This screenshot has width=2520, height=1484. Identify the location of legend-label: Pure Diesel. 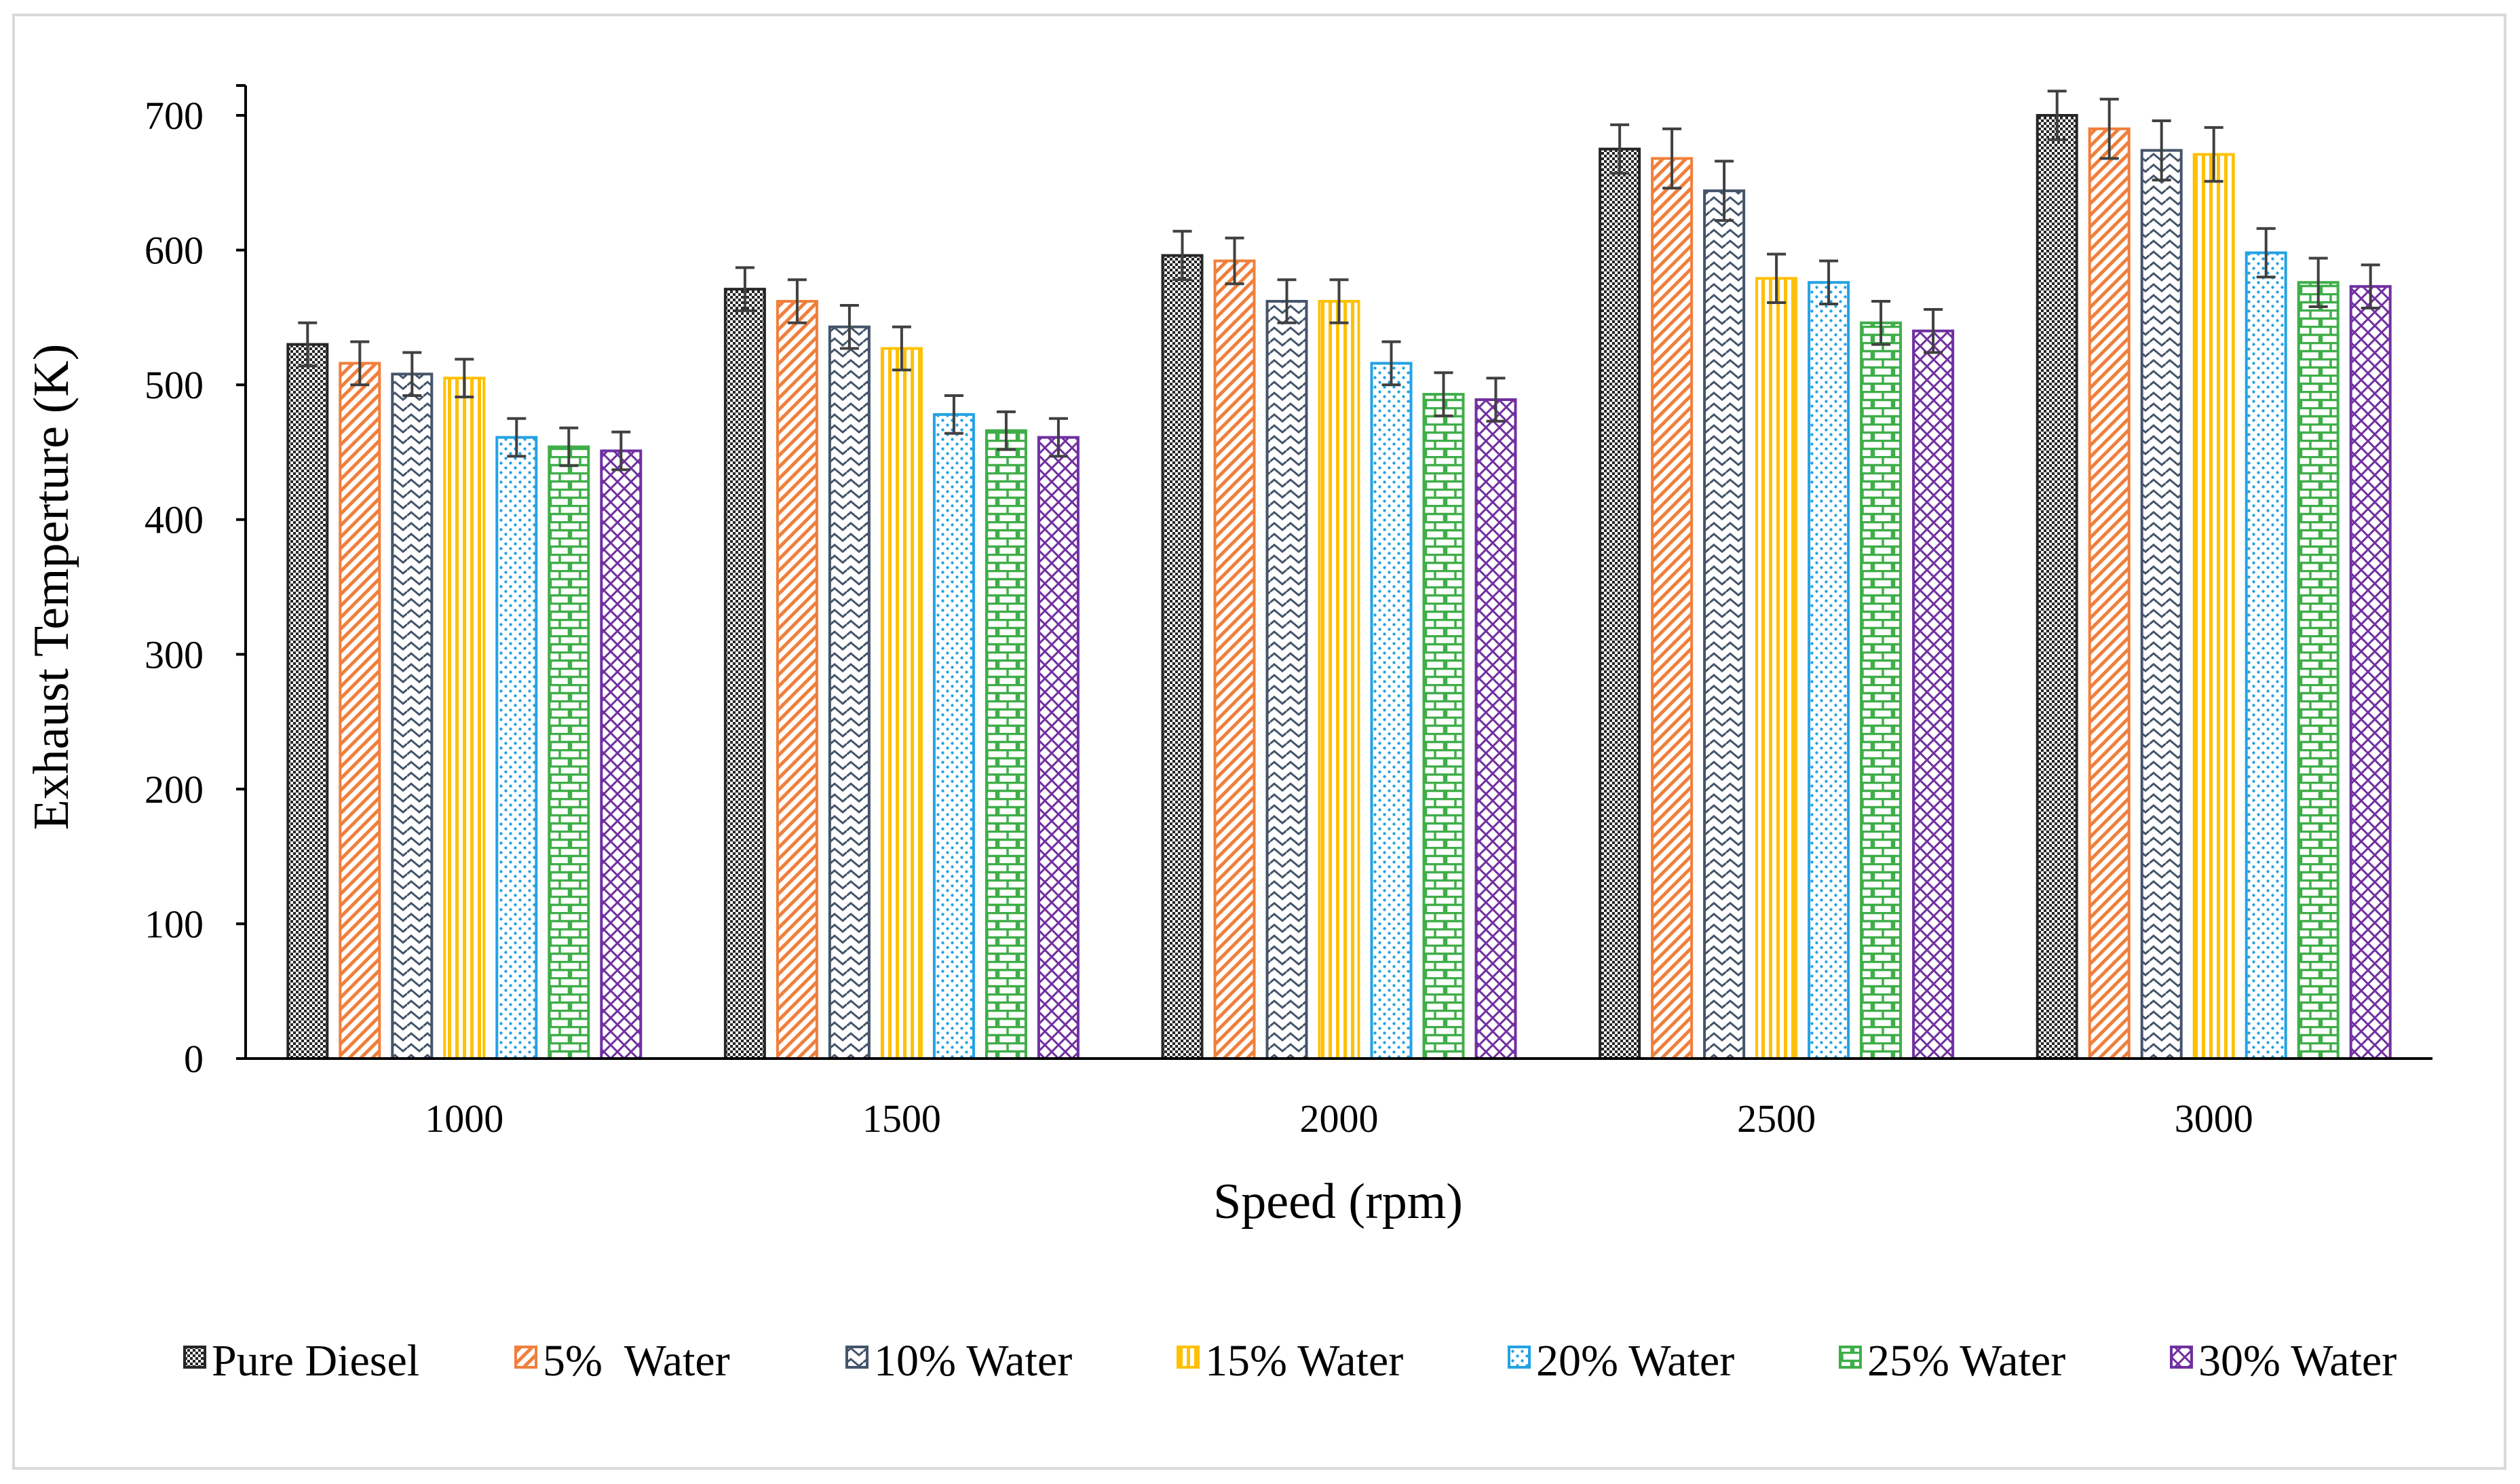
(315, 1361).